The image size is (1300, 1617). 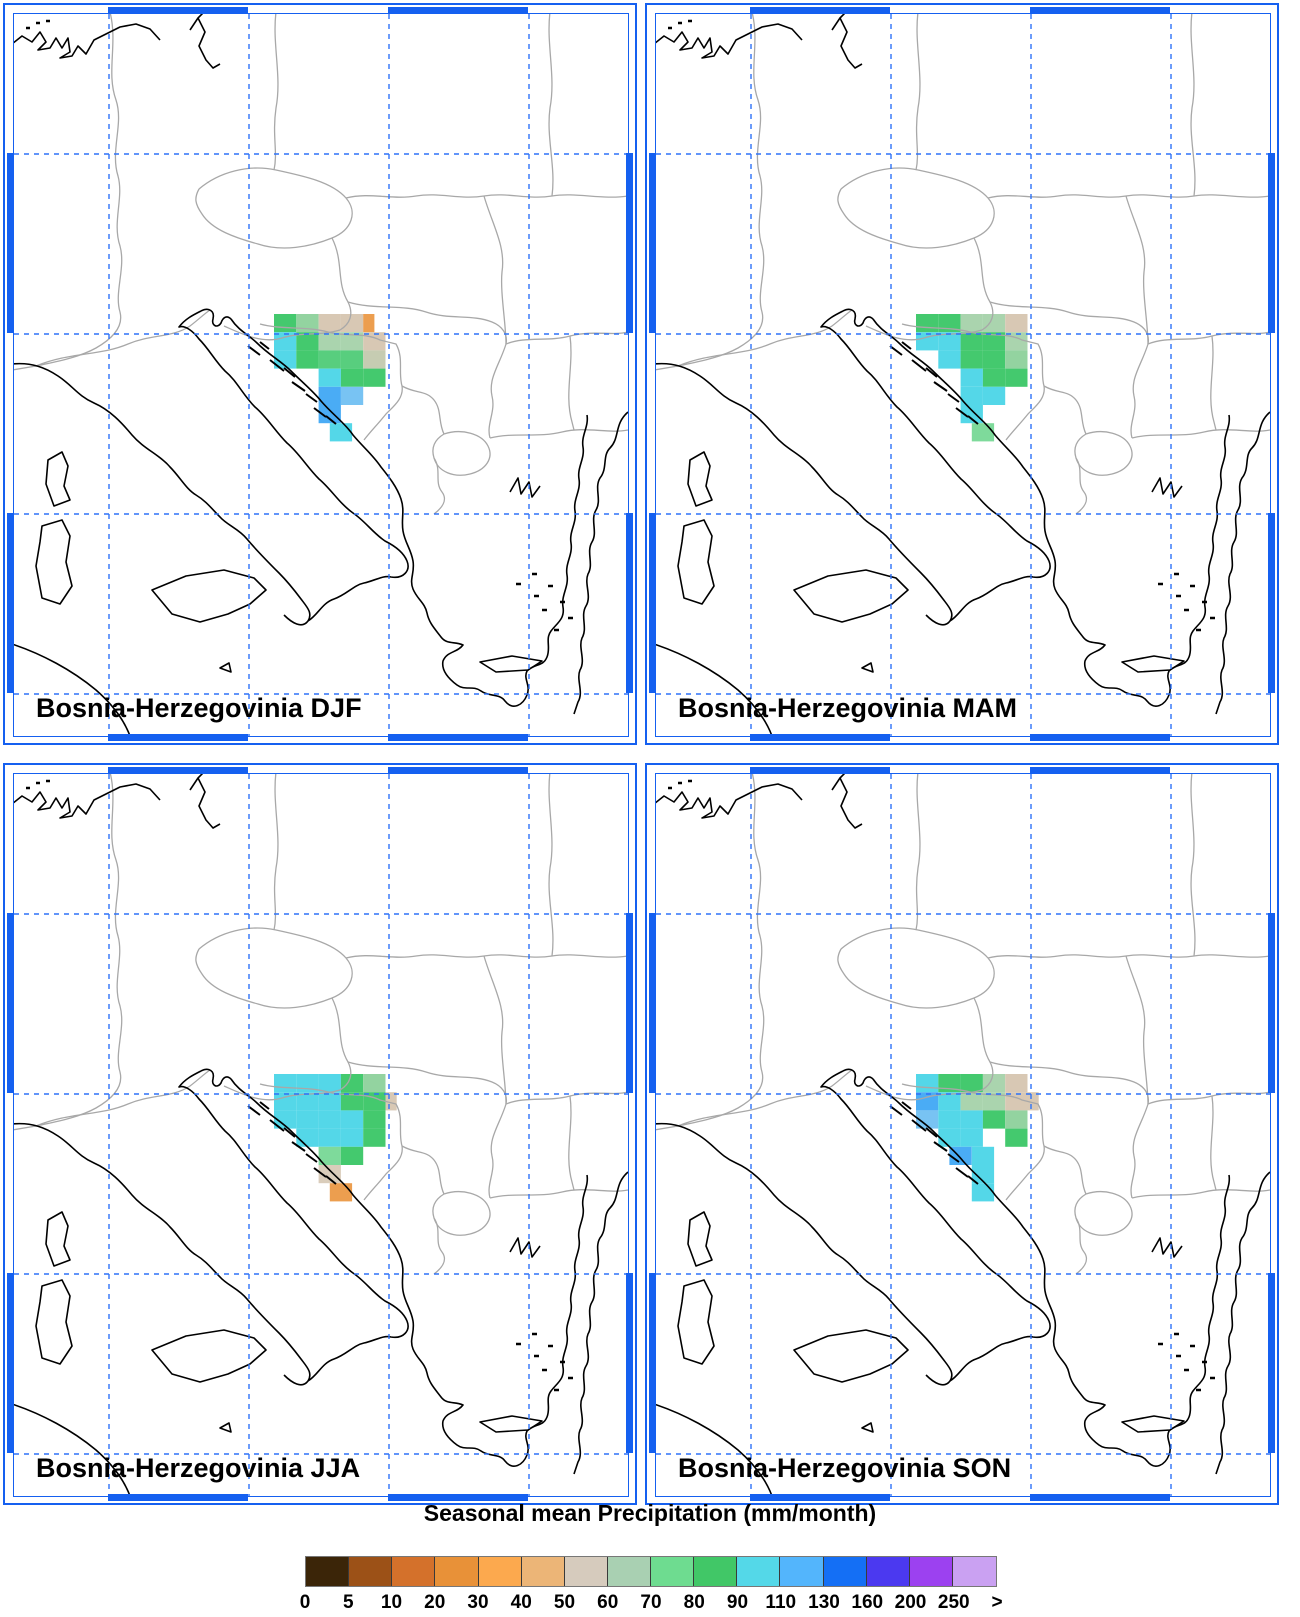 I want to click on islands, so click(x=934, y=383).